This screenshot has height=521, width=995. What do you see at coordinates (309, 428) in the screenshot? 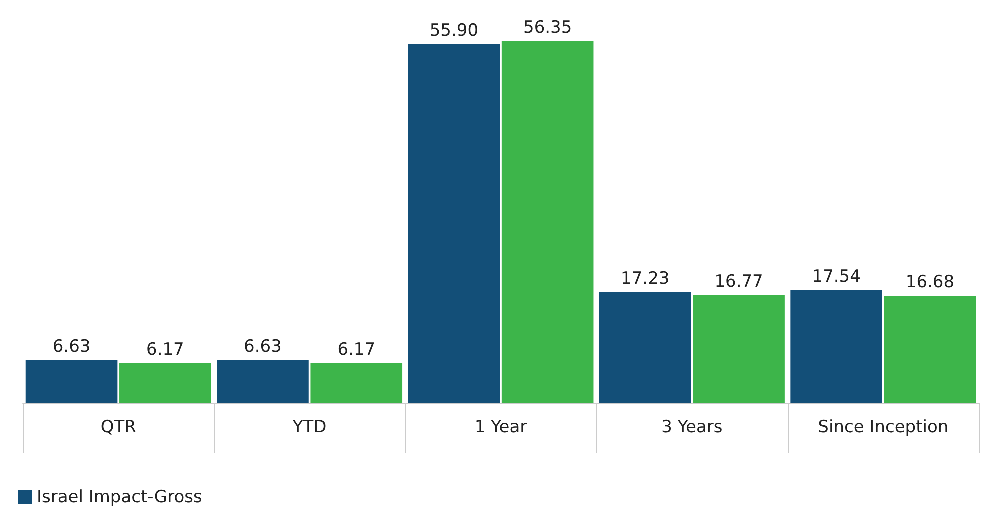
I see `x-tick-label: YTD` at bounding box center [309, 428].